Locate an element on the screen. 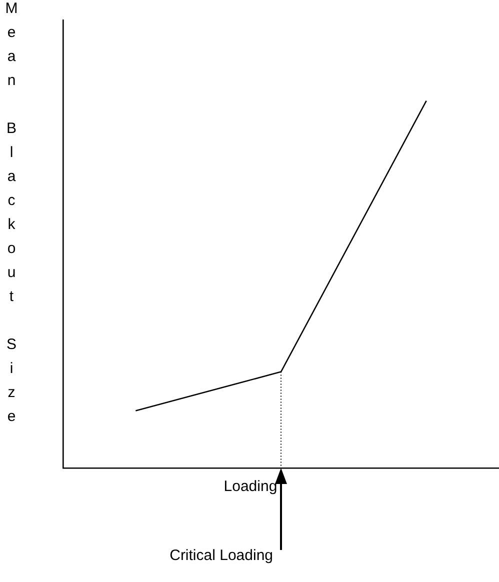 The width and height of the screenshot is (499, 582). text: Critical Loading is located at coordinates (221, 555).